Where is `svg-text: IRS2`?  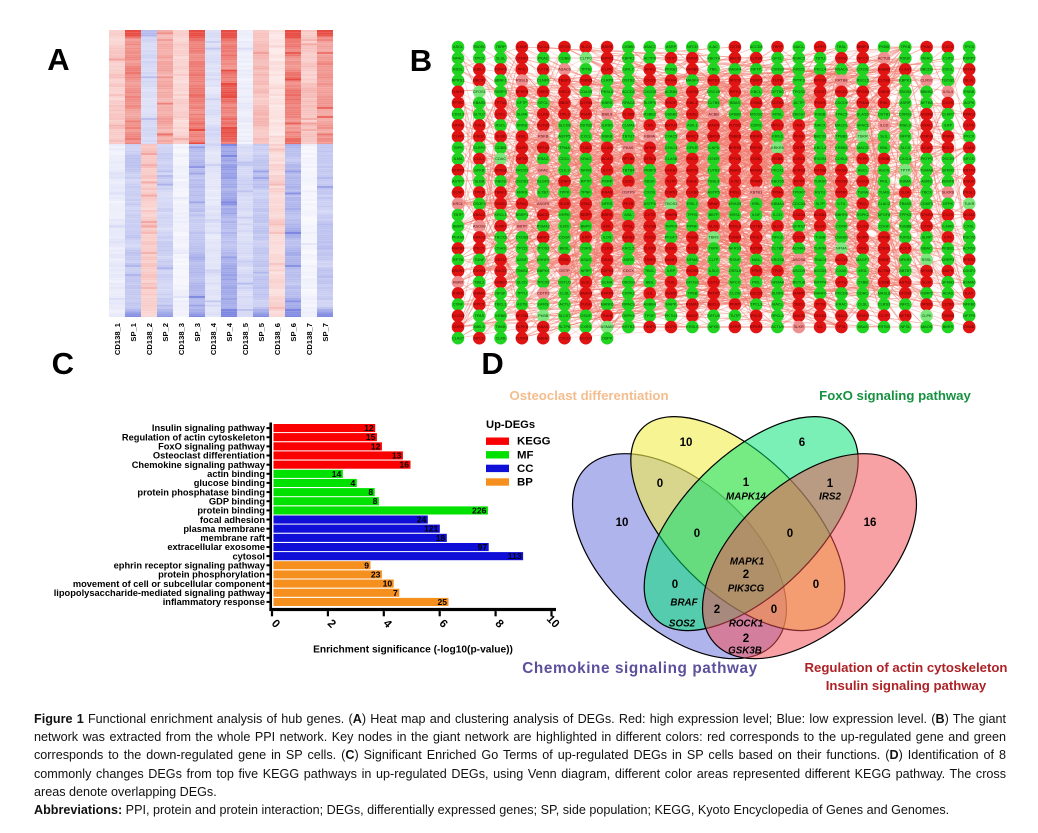
svg-text: IRS2 is located at coordinates (830, 496).